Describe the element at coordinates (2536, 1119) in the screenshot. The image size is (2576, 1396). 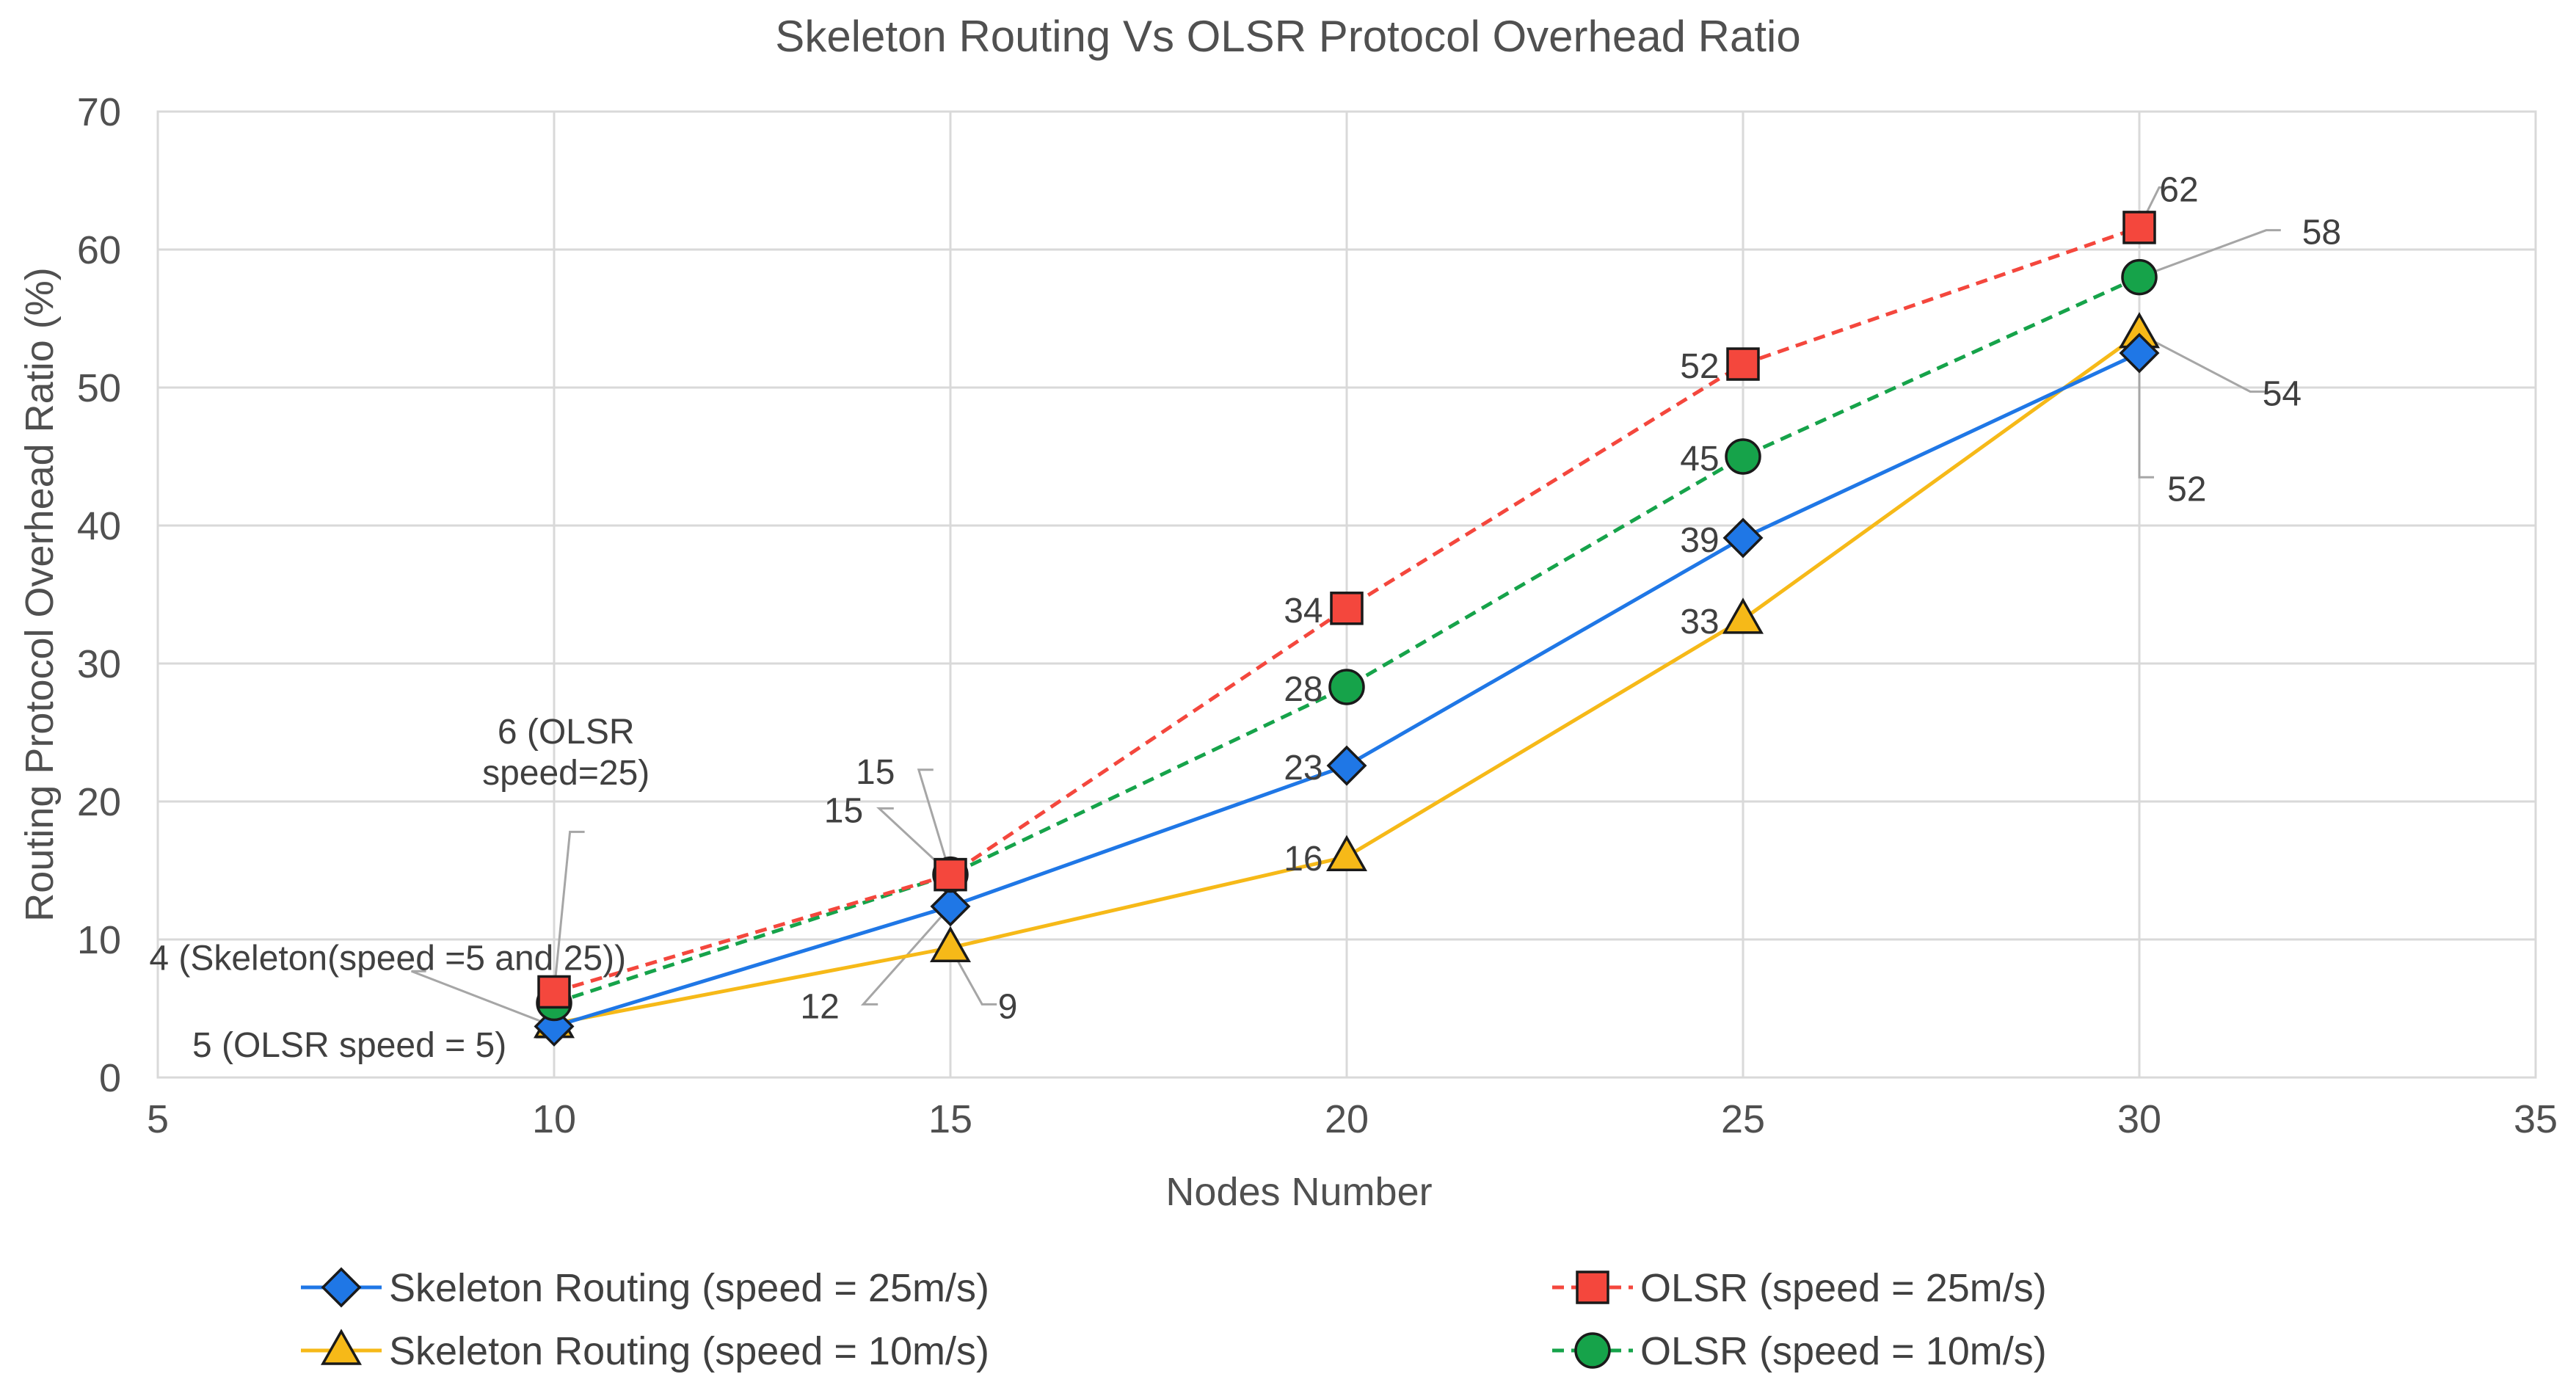
I see `x-tick-label: 35` at that location.